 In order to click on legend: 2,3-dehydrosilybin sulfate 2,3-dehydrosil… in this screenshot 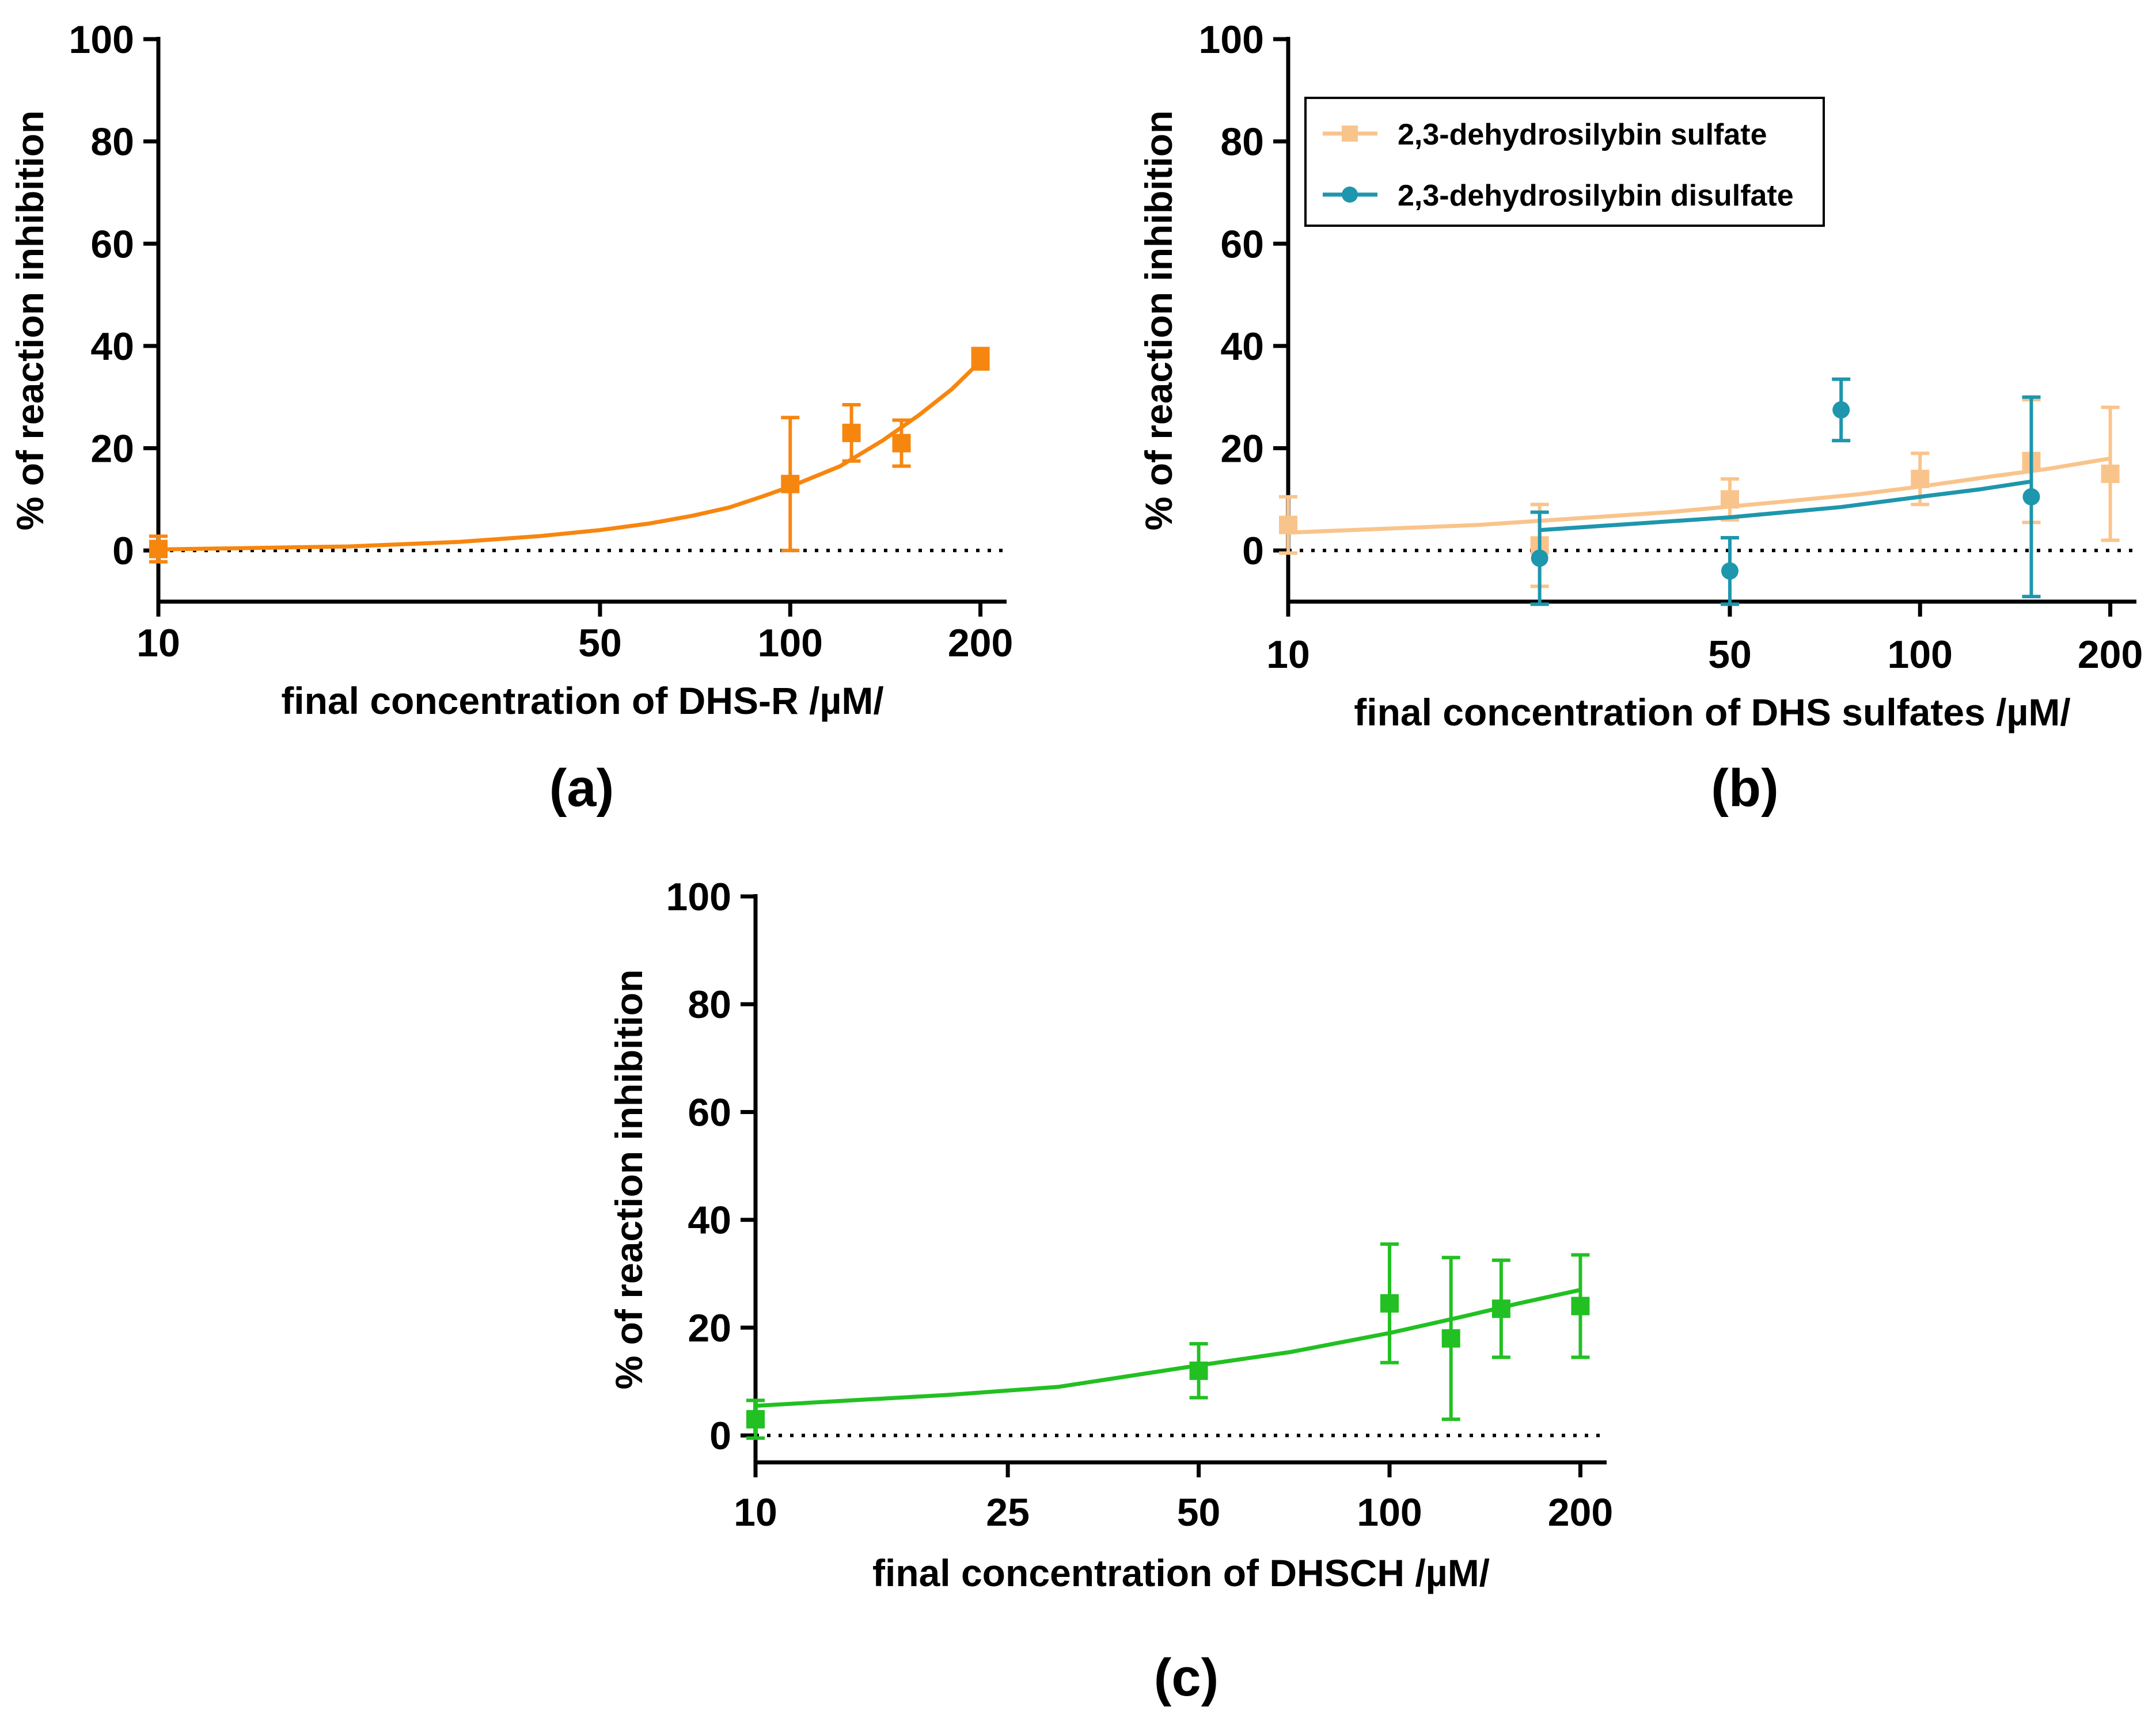, I will do `click(1564, 162)`.